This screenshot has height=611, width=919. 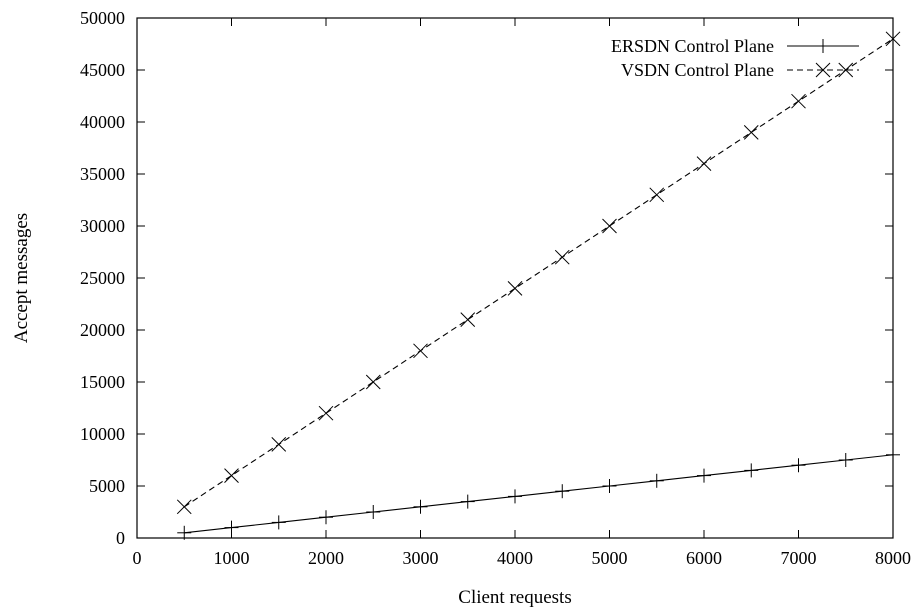 I want to click on y-tick-label-9: 45000, so click(x=102, y=70).